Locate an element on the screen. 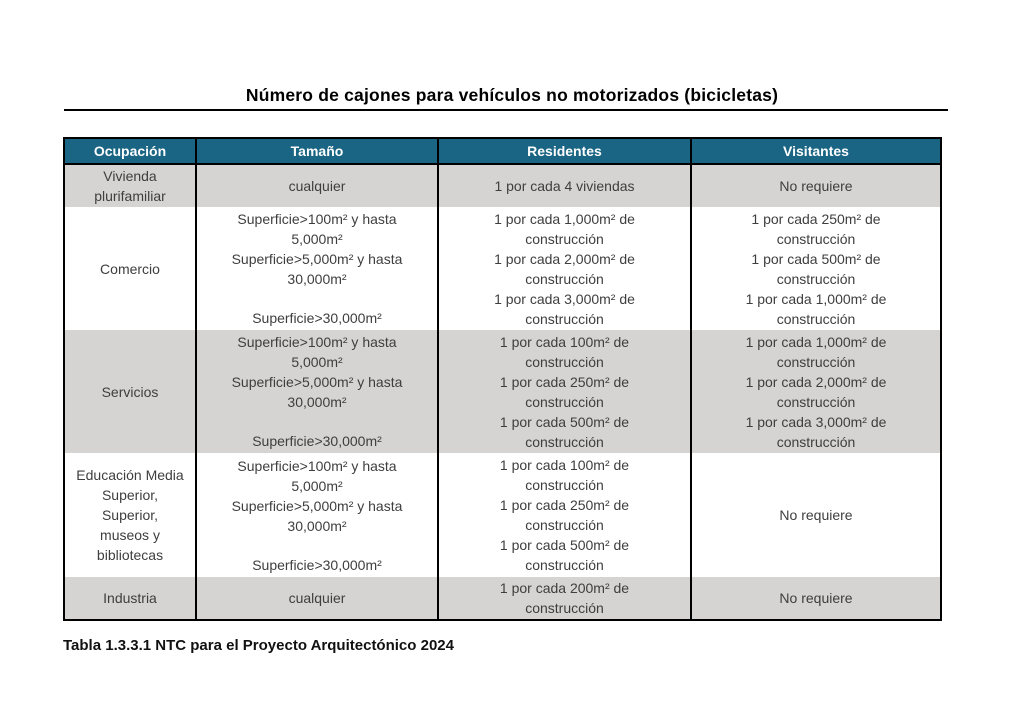 The image size is (1024, 723). cell-residentes: 1 por cada 200m² de construcción is located at coordinates (564, 598).